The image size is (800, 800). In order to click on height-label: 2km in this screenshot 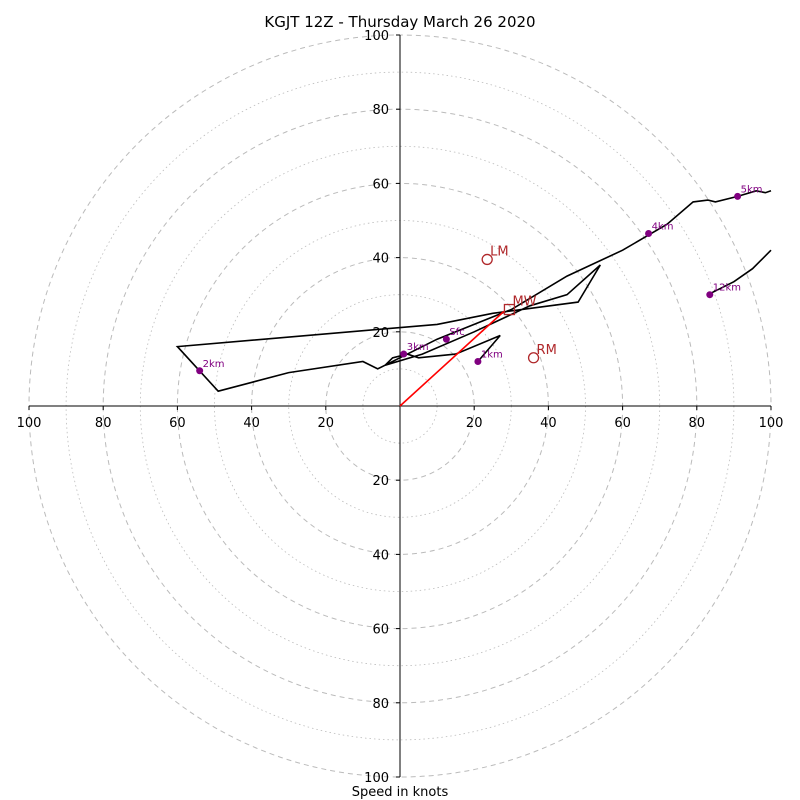, I will do `click(214, 364)`.